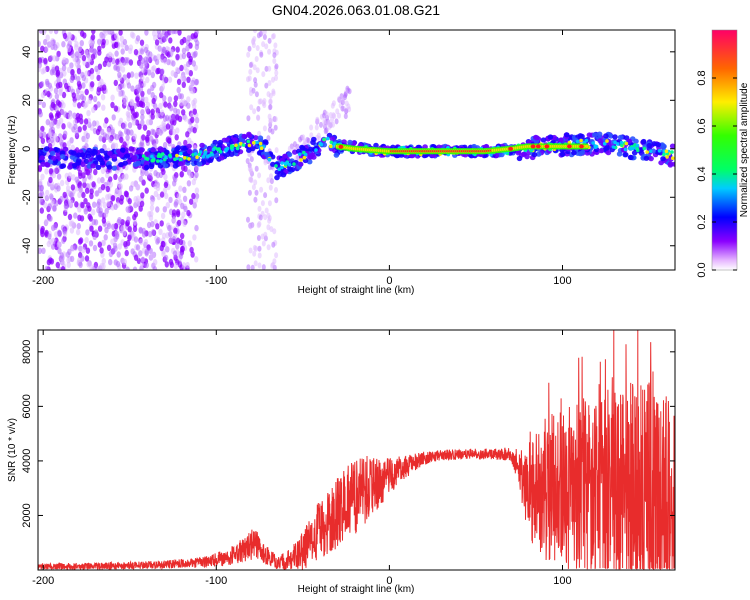 The image size is (750, 600). I want to click on spectrogram-y-tick-label: 0, so click(27, 149).